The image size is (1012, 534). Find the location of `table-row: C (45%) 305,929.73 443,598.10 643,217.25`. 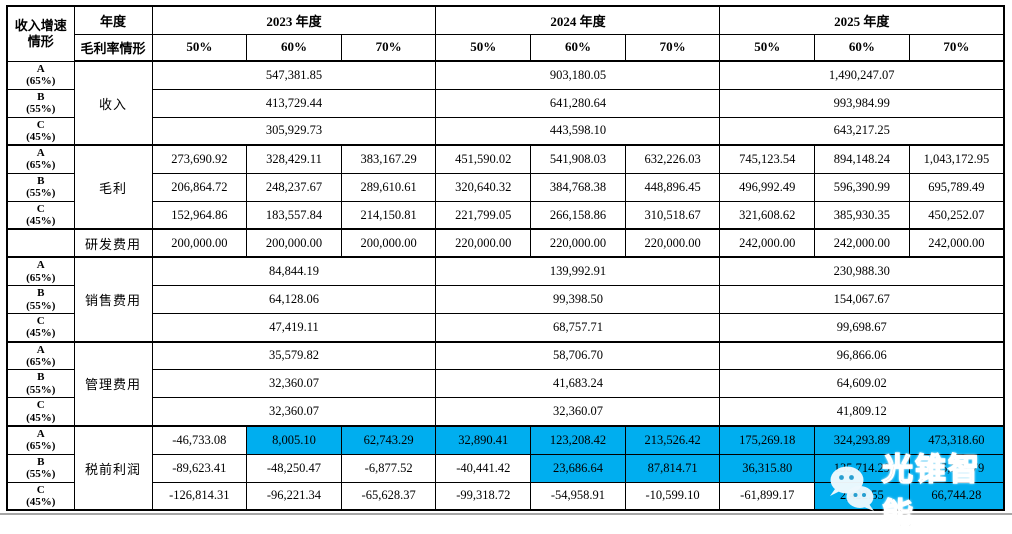

table-row: C (45%) 305,929.73 443,598.10 643,217.25 is located at coordinates (505, 131).